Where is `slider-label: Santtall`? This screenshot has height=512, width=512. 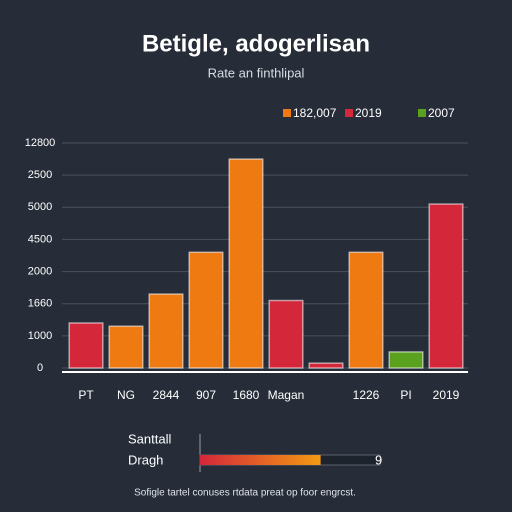 slider-label: Santtall is located at coordinates (149, 438).